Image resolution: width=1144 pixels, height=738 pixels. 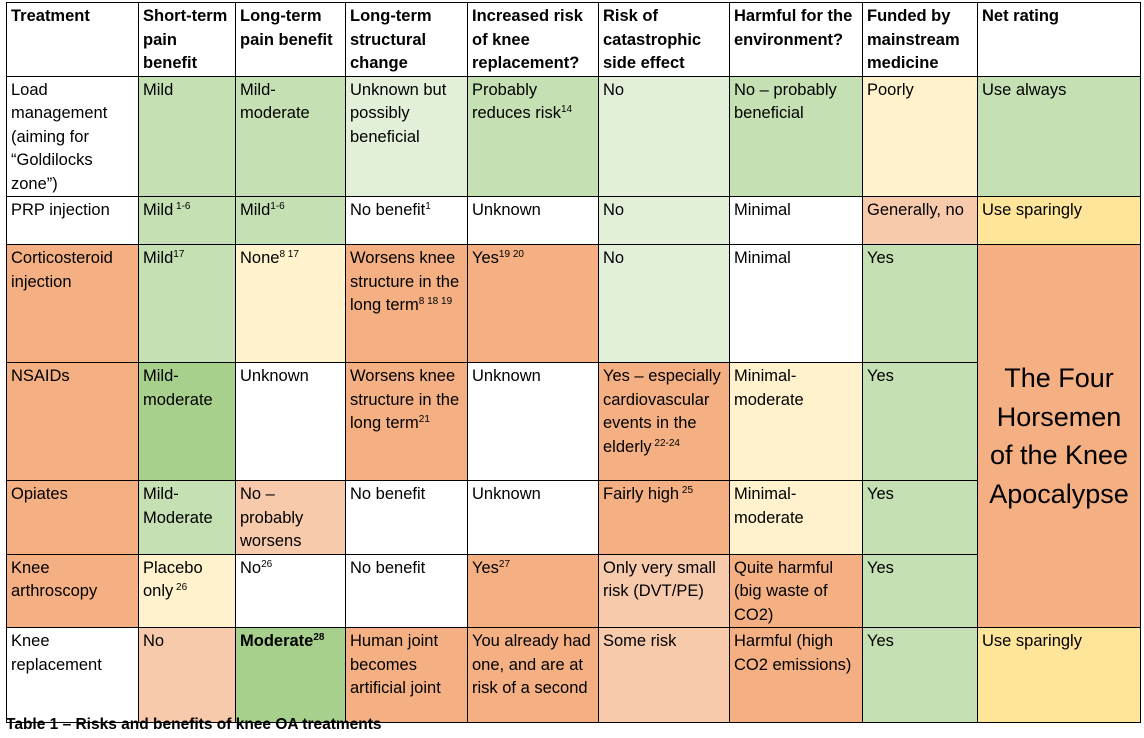 I want to click on header-structural-change: Long-term structural change, so click(x=406, y=39).